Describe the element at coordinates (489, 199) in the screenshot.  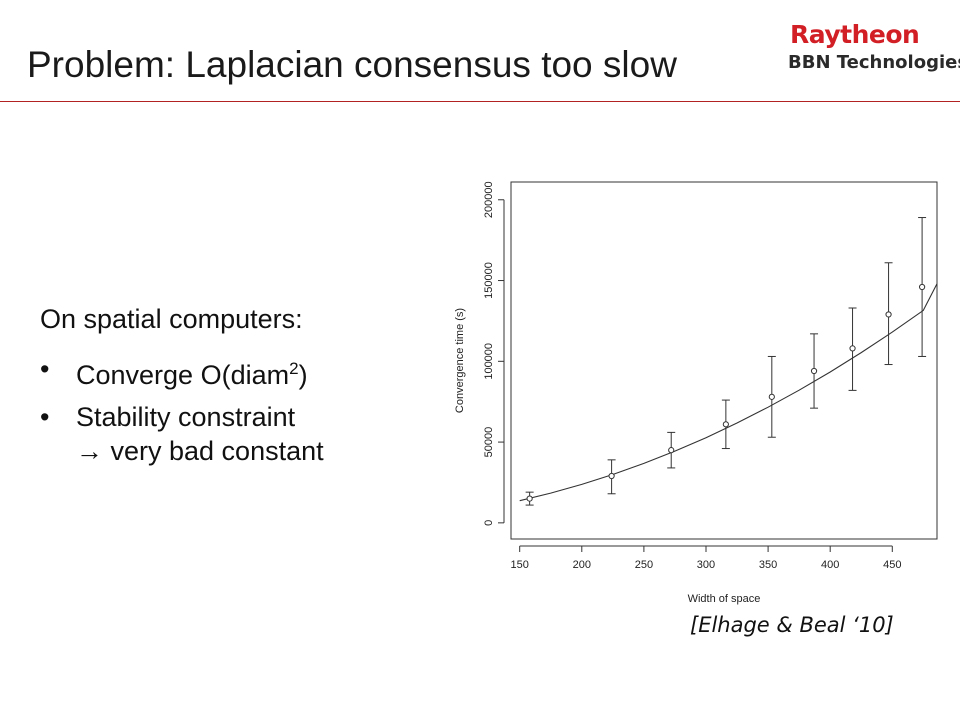
I see `y-tick-label: 200000` at that location.